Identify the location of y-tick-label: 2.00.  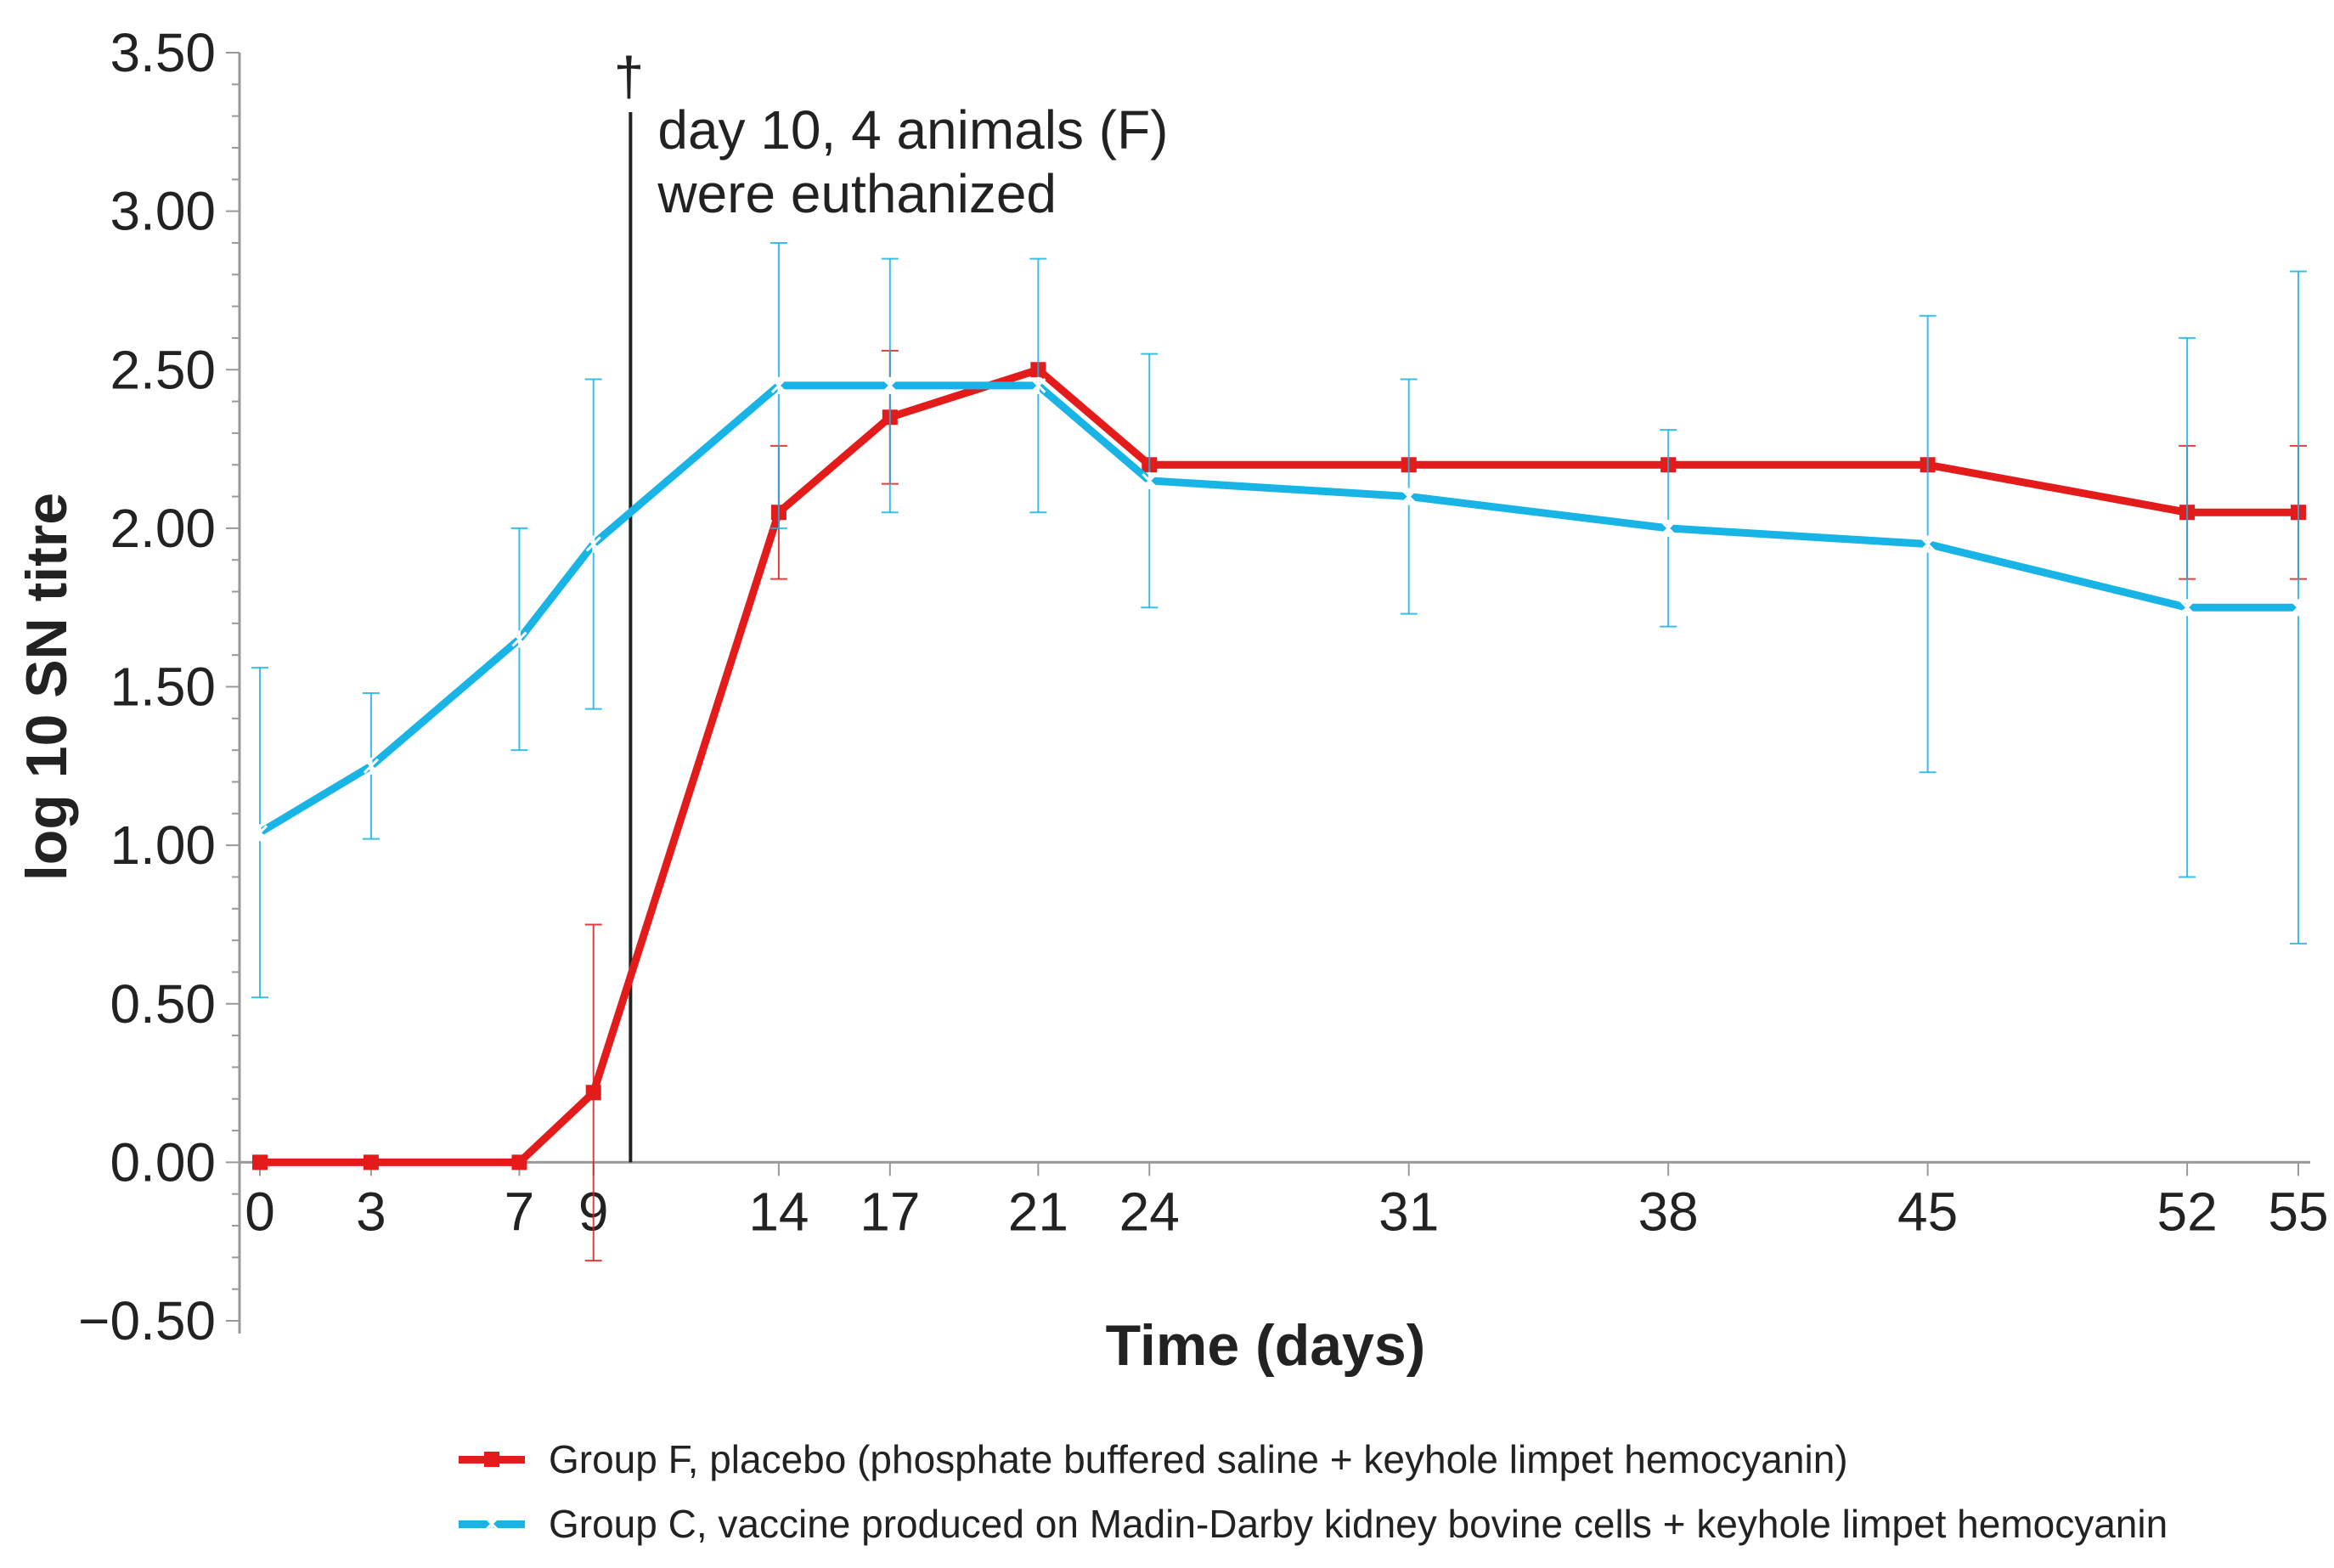
(163, 528).